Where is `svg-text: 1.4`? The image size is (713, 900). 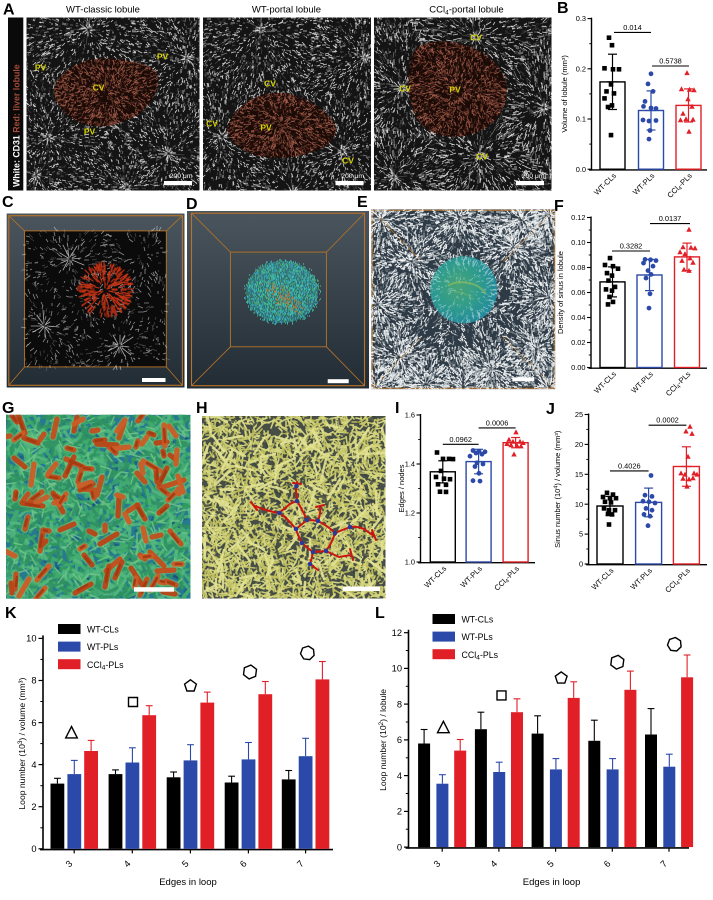 svg-text: 1.4 is located at coordinates (410, 464).